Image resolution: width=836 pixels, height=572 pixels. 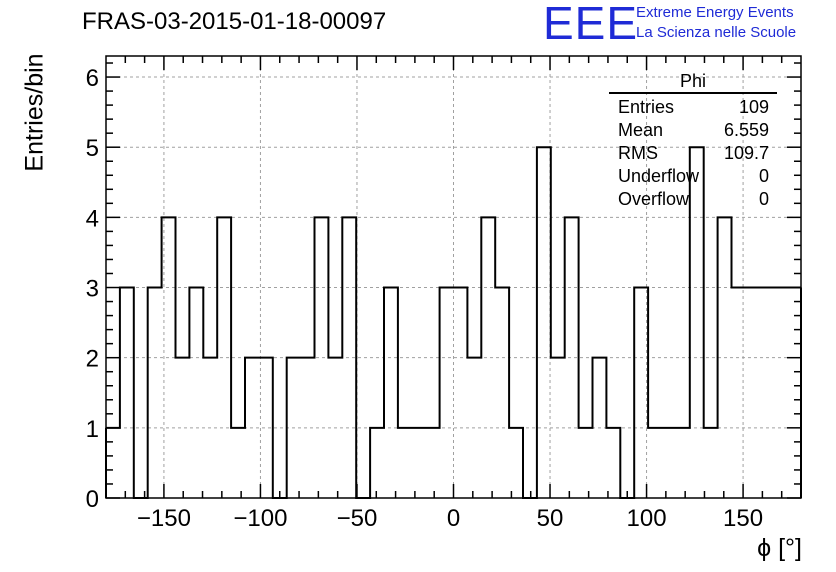 What do you see at coordinates (693, 107) in the screenshot?
I see `stats-row-entries: Entries 109` at bounding box center [693, 107].